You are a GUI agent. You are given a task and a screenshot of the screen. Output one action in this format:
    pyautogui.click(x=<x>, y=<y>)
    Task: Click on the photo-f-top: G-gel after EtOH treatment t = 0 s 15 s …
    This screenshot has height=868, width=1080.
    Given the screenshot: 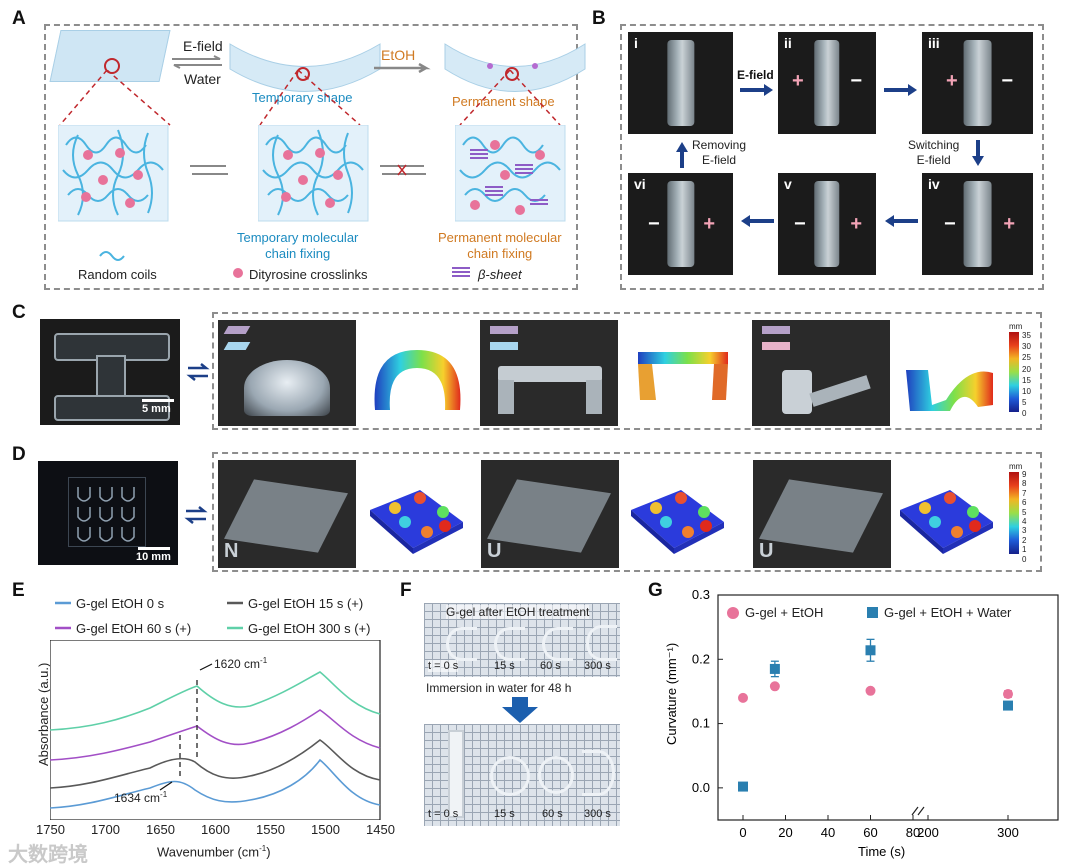 What is the action you would take?
    pyautogui.click(x=522, y=640)
    